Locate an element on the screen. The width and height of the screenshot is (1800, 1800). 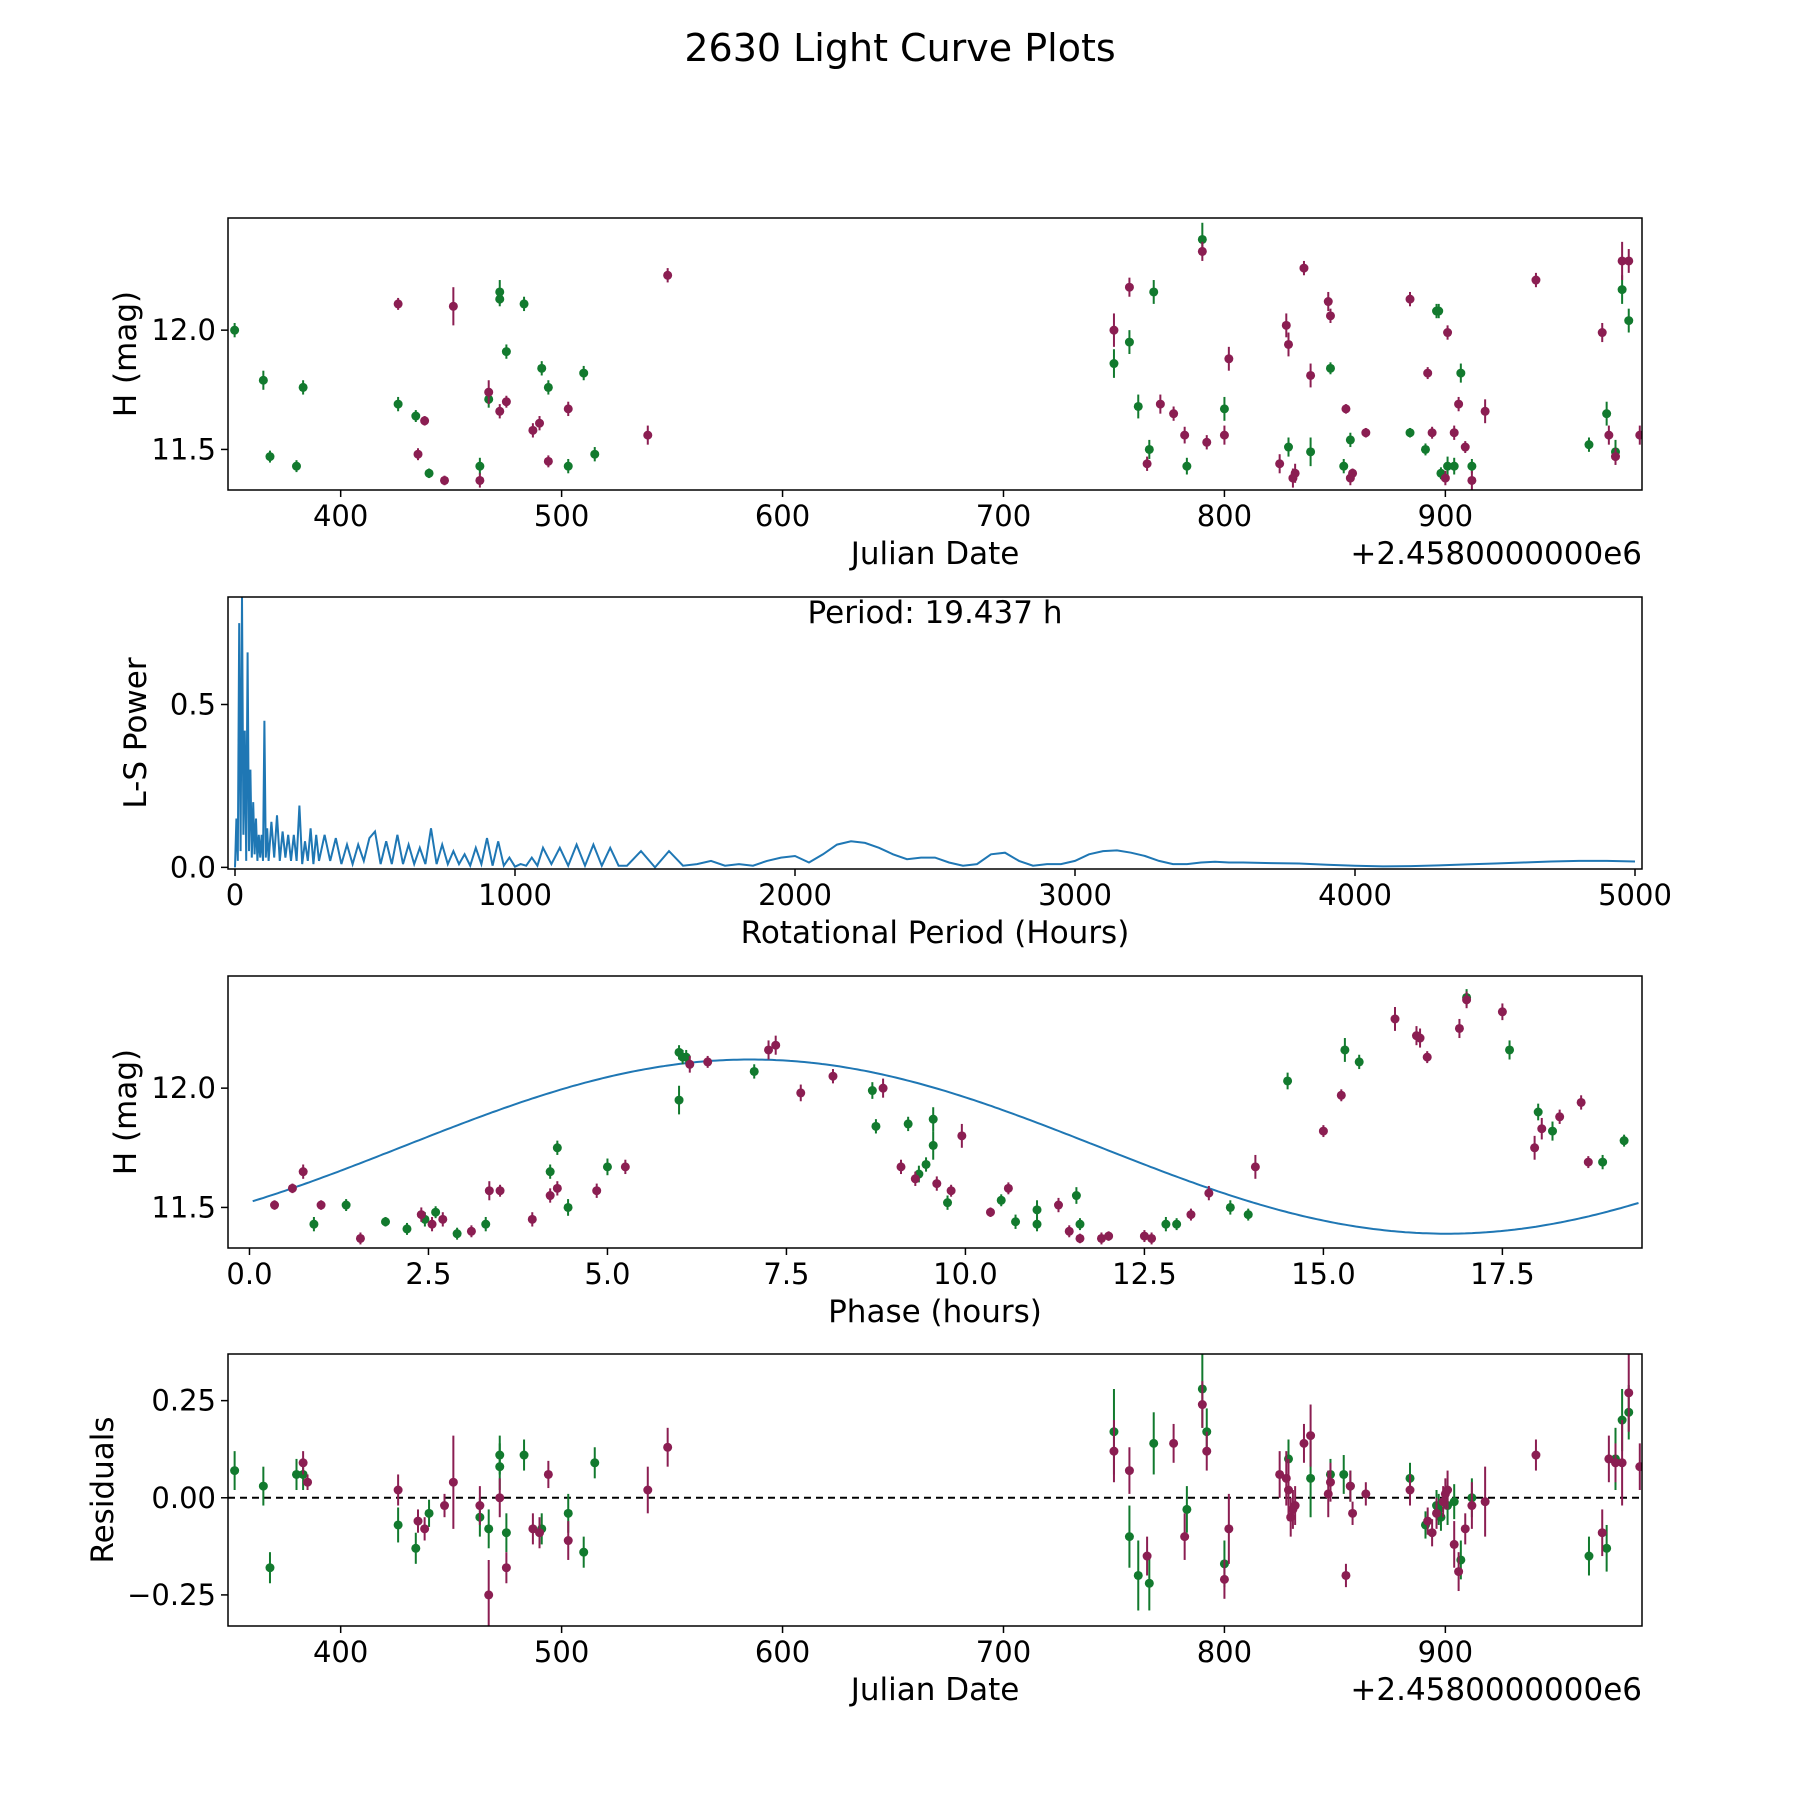
y-tick-label: 11.5 is located at coordinates (183, 449).